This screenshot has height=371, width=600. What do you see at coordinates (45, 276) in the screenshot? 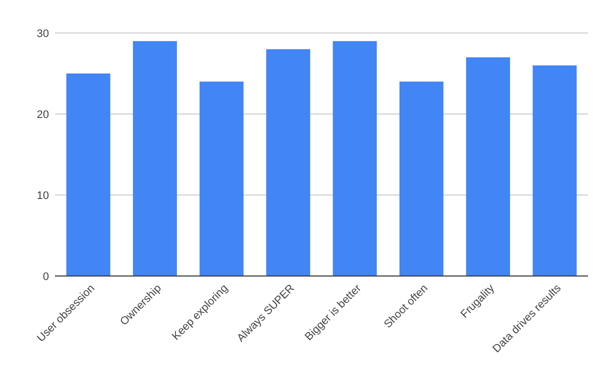
I see `y-tick-label: 0` at bounding box center [45, 276].